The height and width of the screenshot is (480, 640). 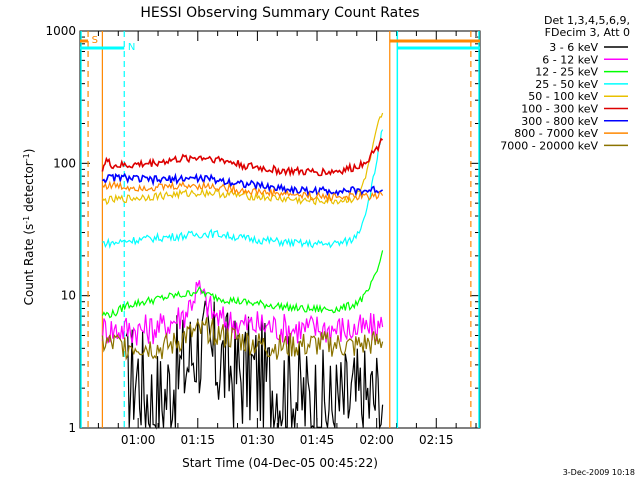 I want to click on legend-label: 3 - 6 keV, so click(x=573, y=47).